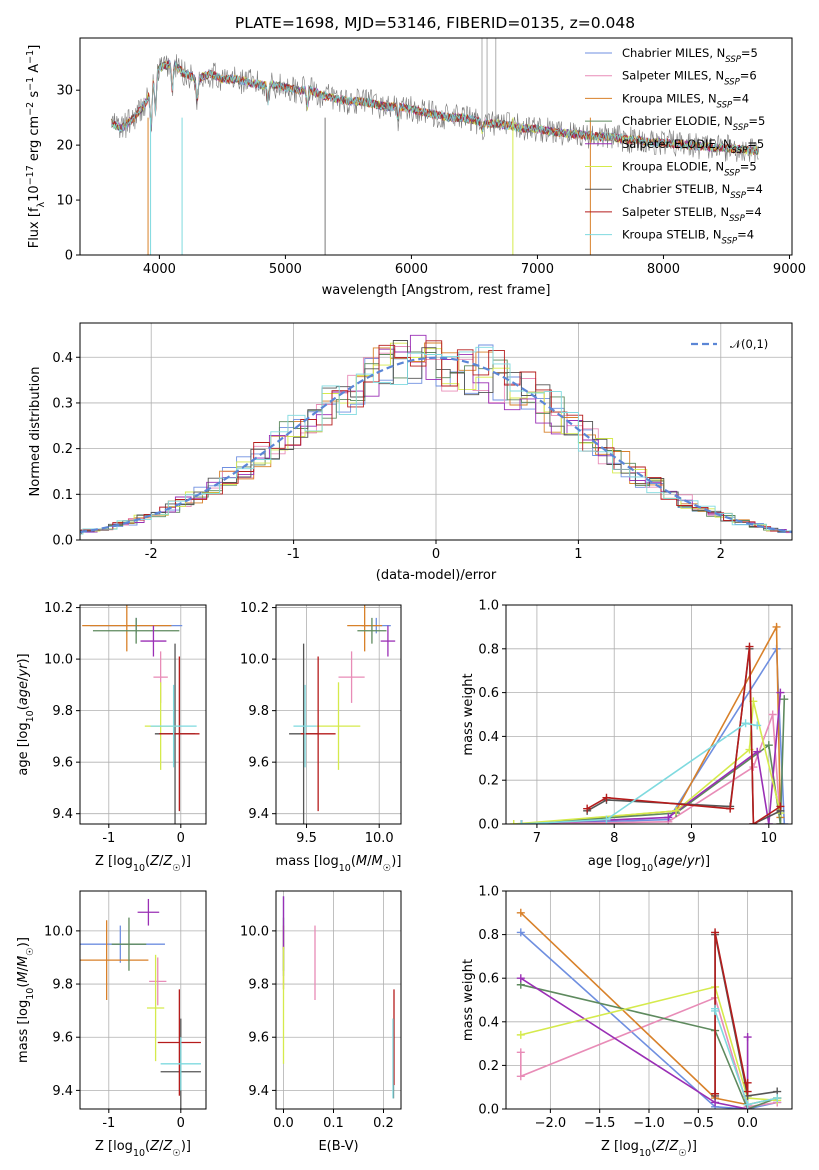  What do you see at coordinates (677, 121) in the screenshot?
I see `legend-text: Chabrier ELODIE, N` at bounding box center [677, 121].